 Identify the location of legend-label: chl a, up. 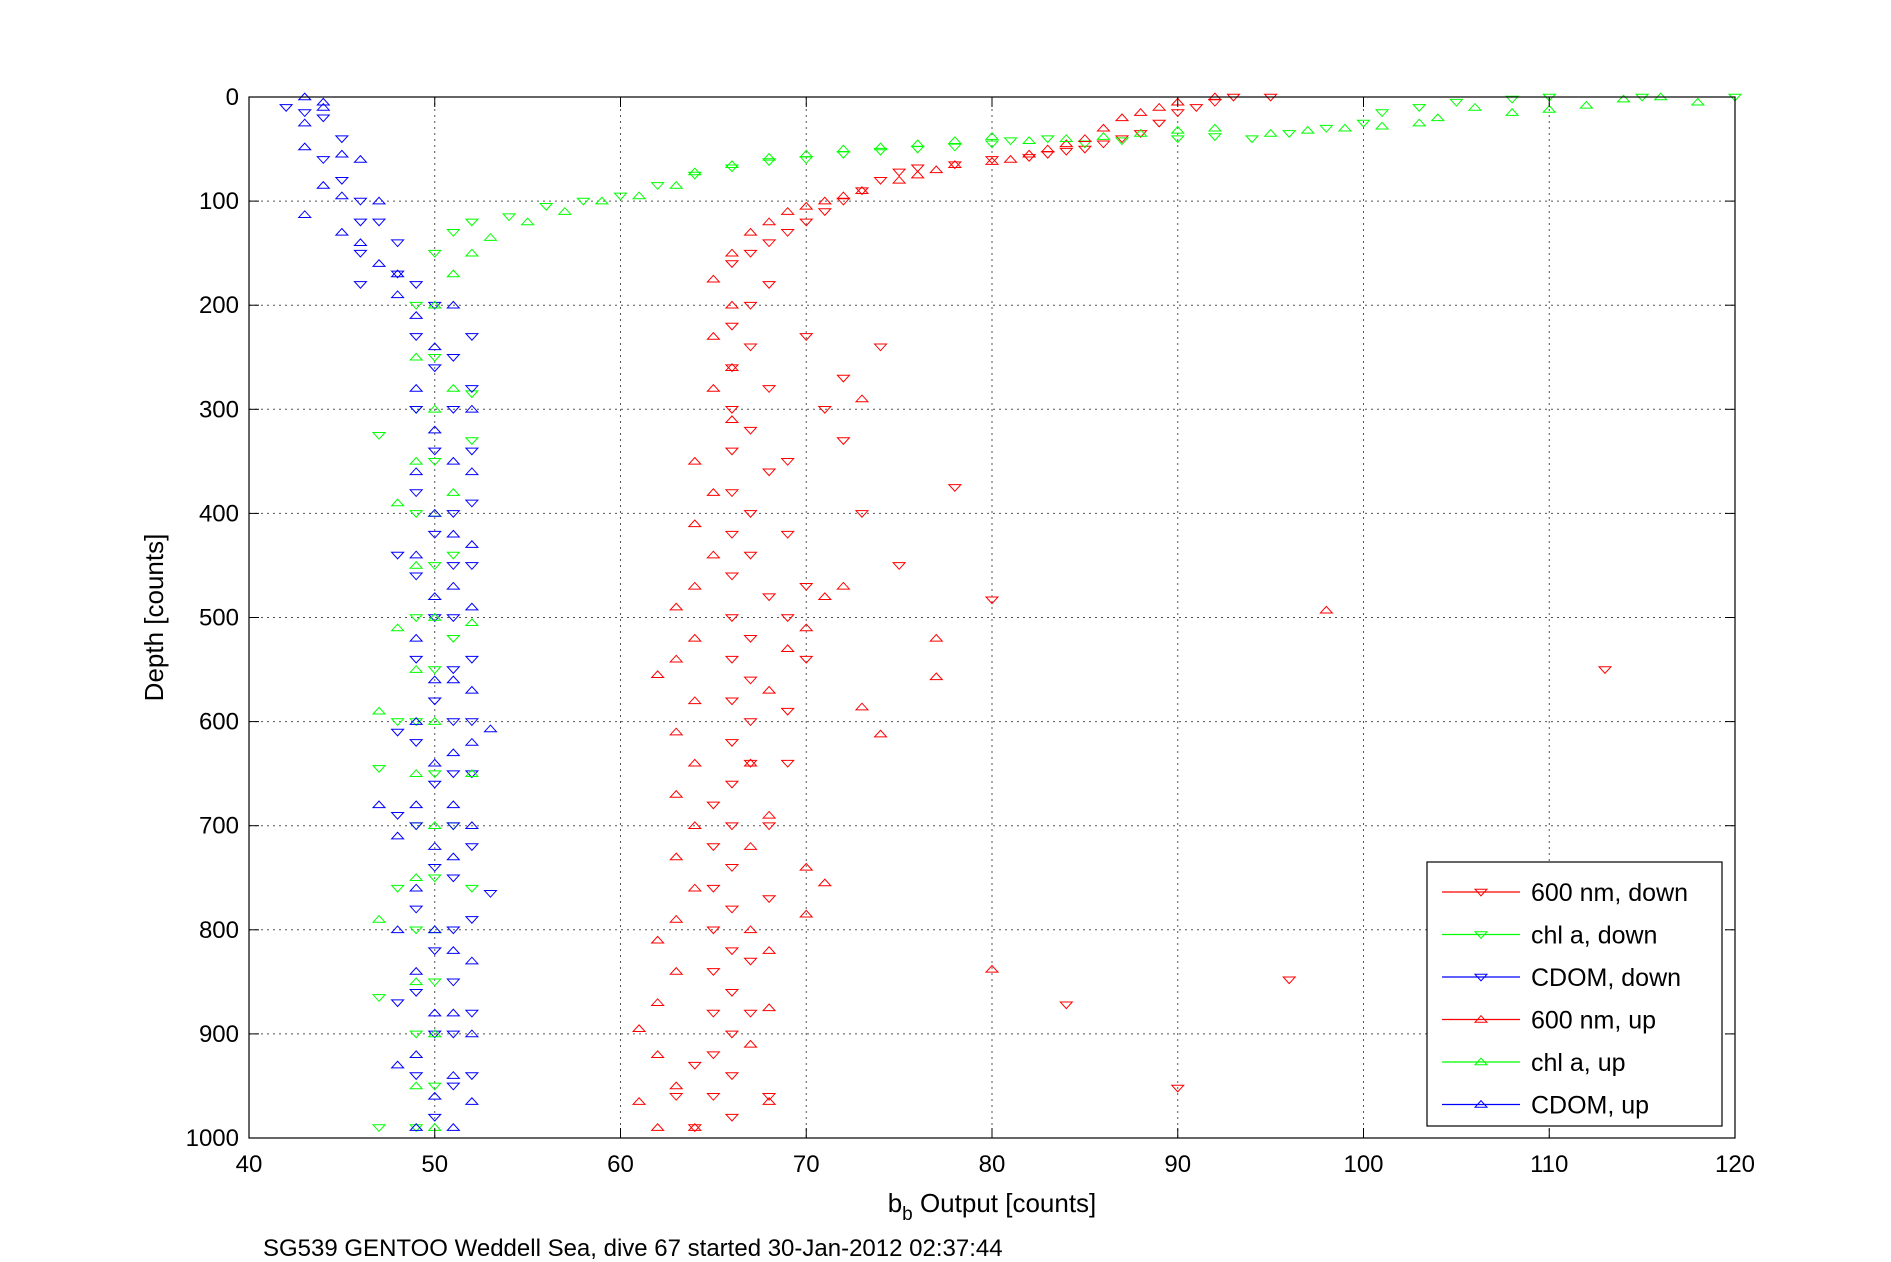
(1578, 1063).